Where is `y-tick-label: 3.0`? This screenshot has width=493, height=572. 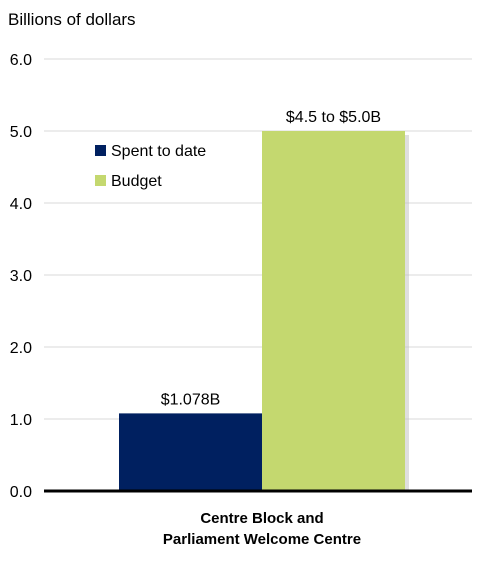 y-tick-label: 3.0 is located at coordinates (21, 276).